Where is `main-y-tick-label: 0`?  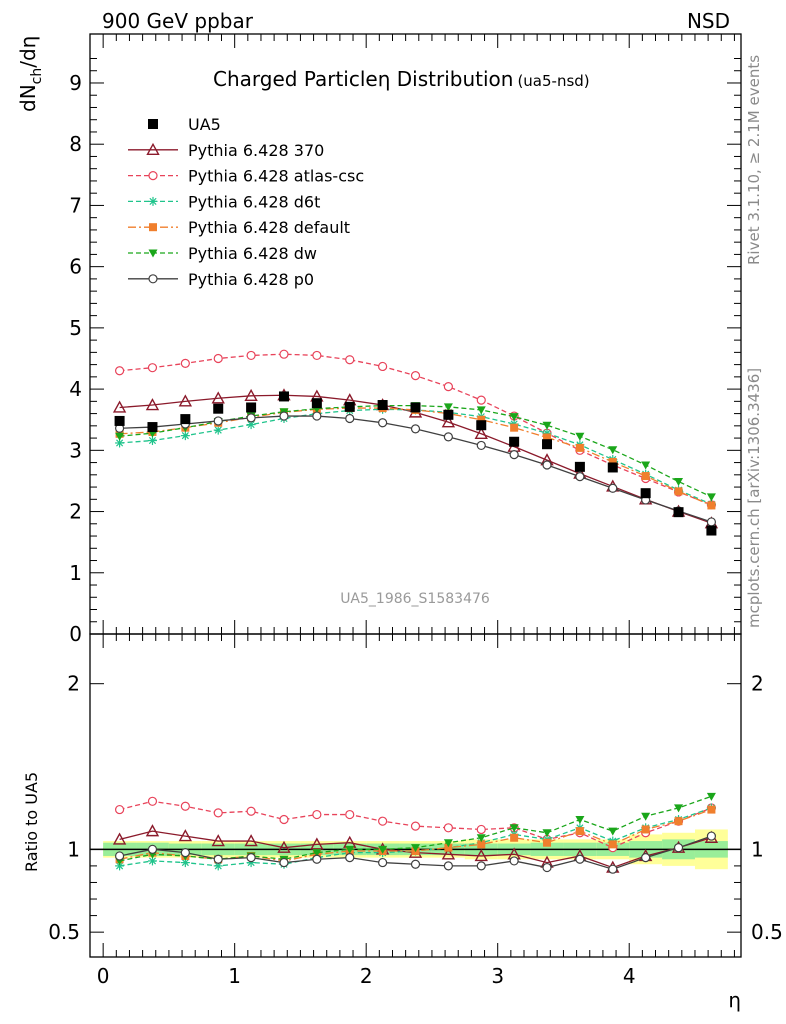 main-y-tick-label: 0 is located at coordinates (75, 634).